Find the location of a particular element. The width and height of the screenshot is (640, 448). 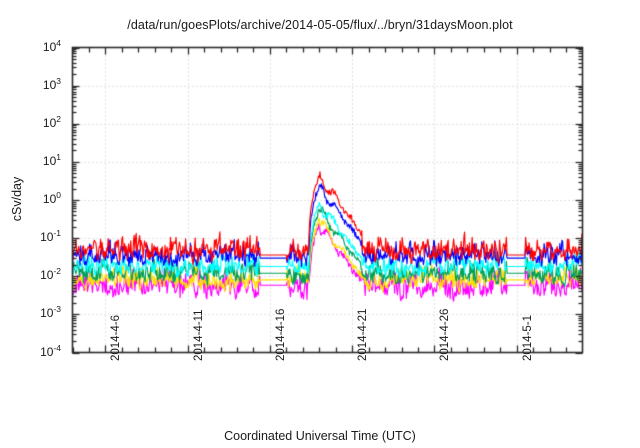

x-axis-tick-label: 2014-5-1 is located at coordinates (527, 337).